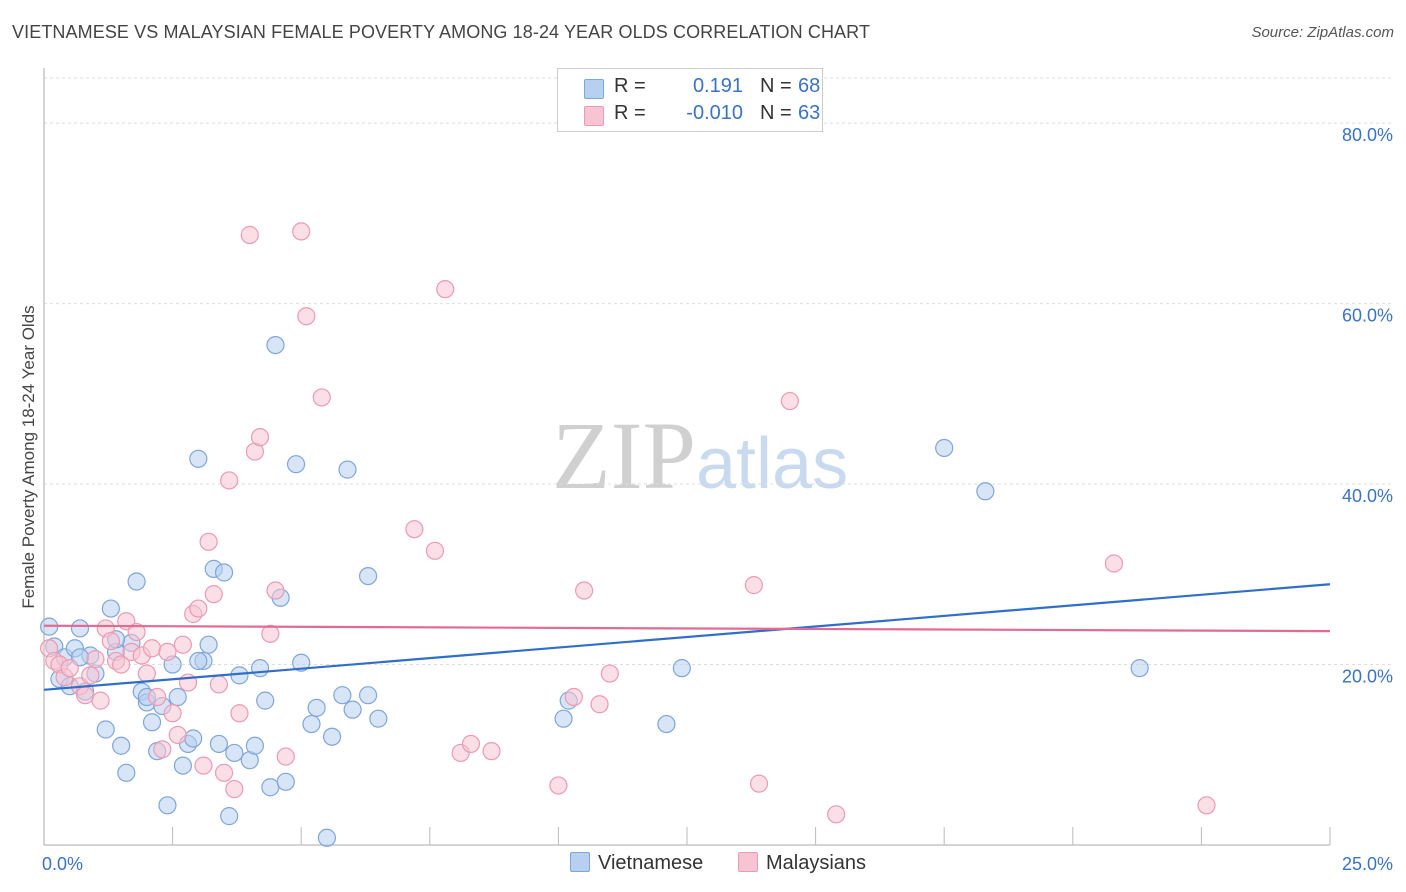 The width and height of the screenshot is (1406, 892). What do you see at coordinates (717, 86) in the screenshot?
I see `legend-r-value: 0.191` at bounding box center [717, 86].